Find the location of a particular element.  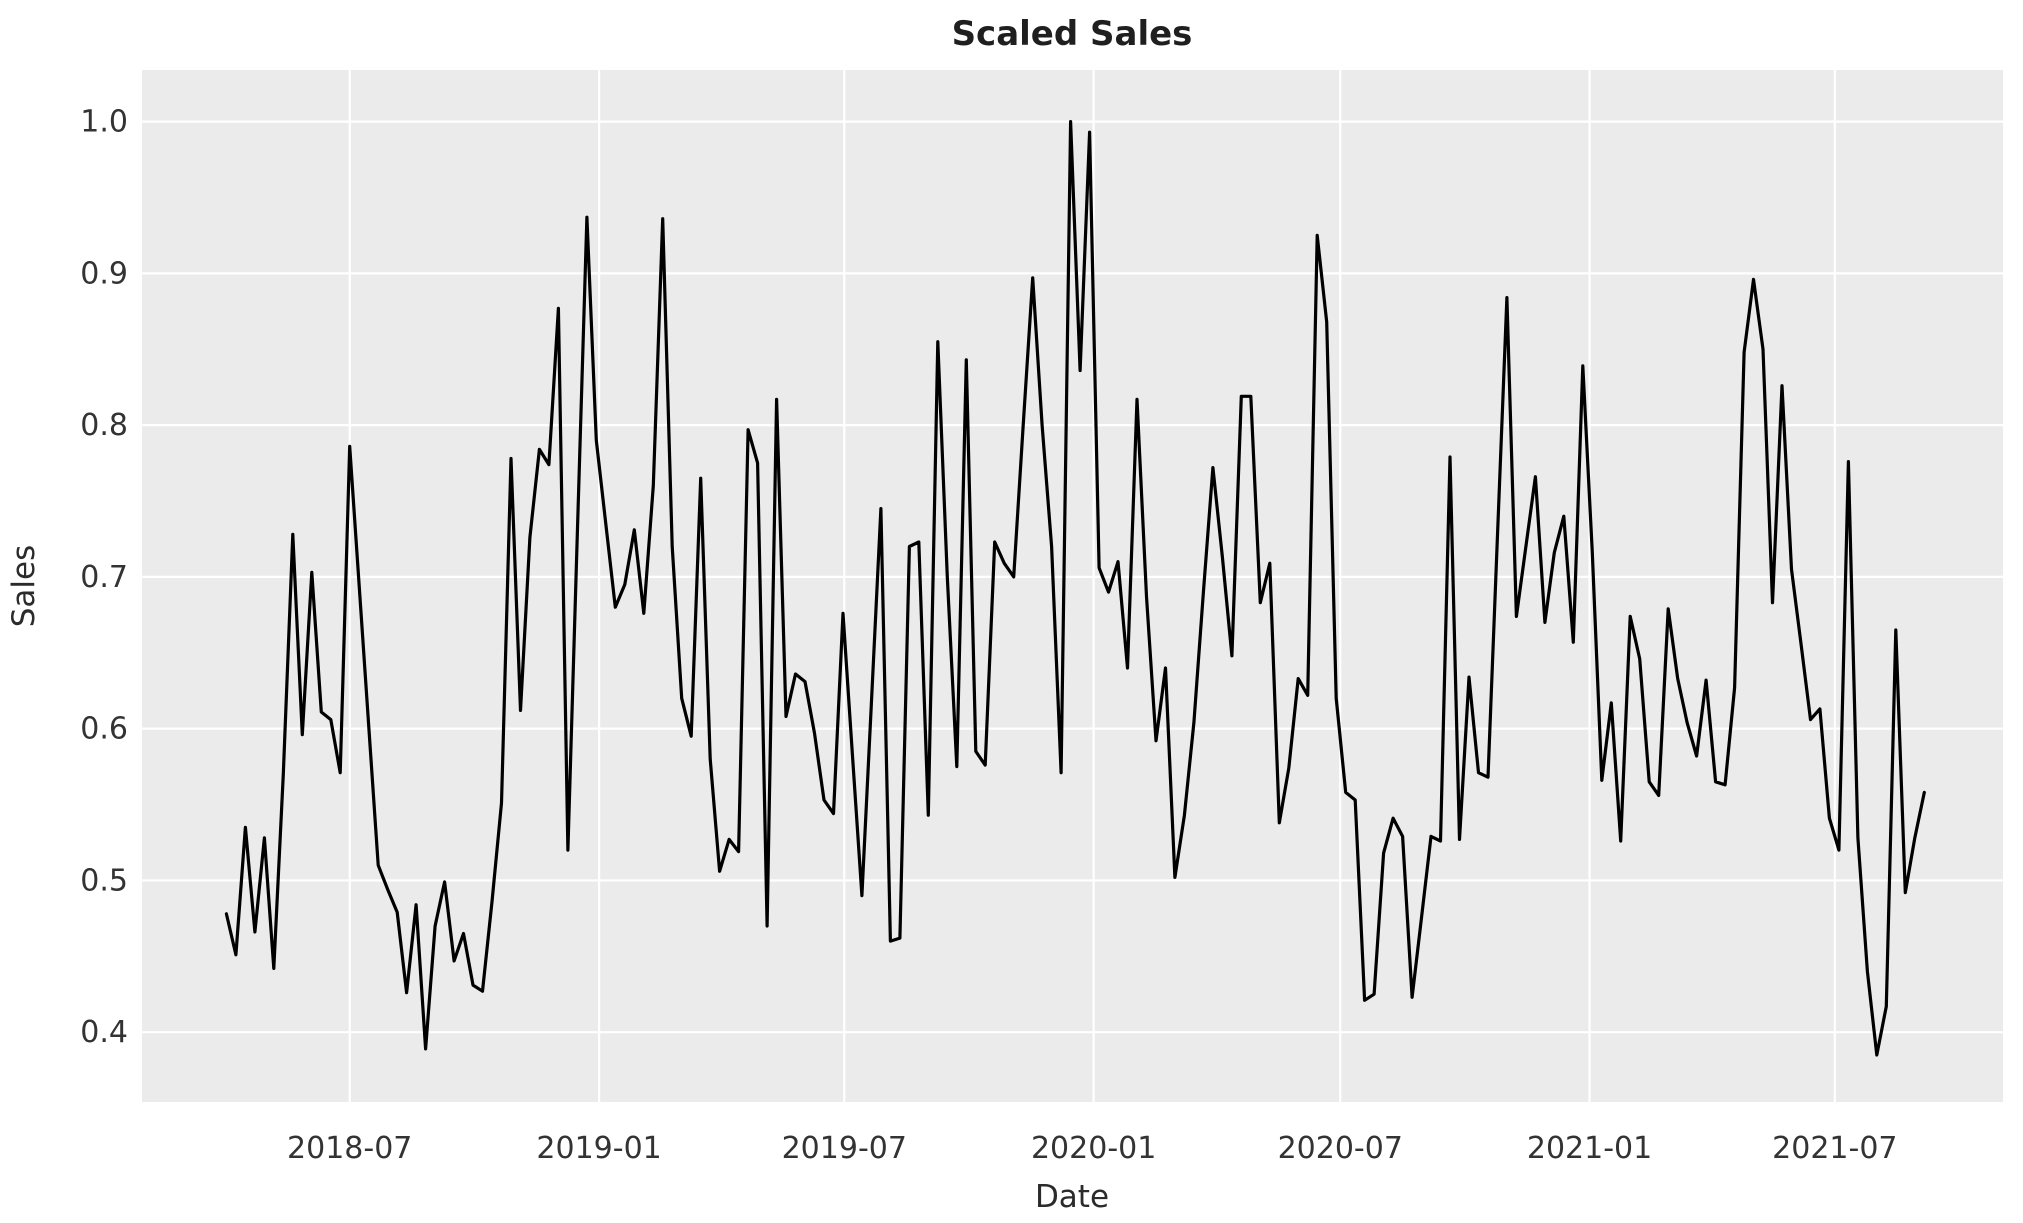

x-tick-label: 2020-01 is located at coordinates (1093, 1148).